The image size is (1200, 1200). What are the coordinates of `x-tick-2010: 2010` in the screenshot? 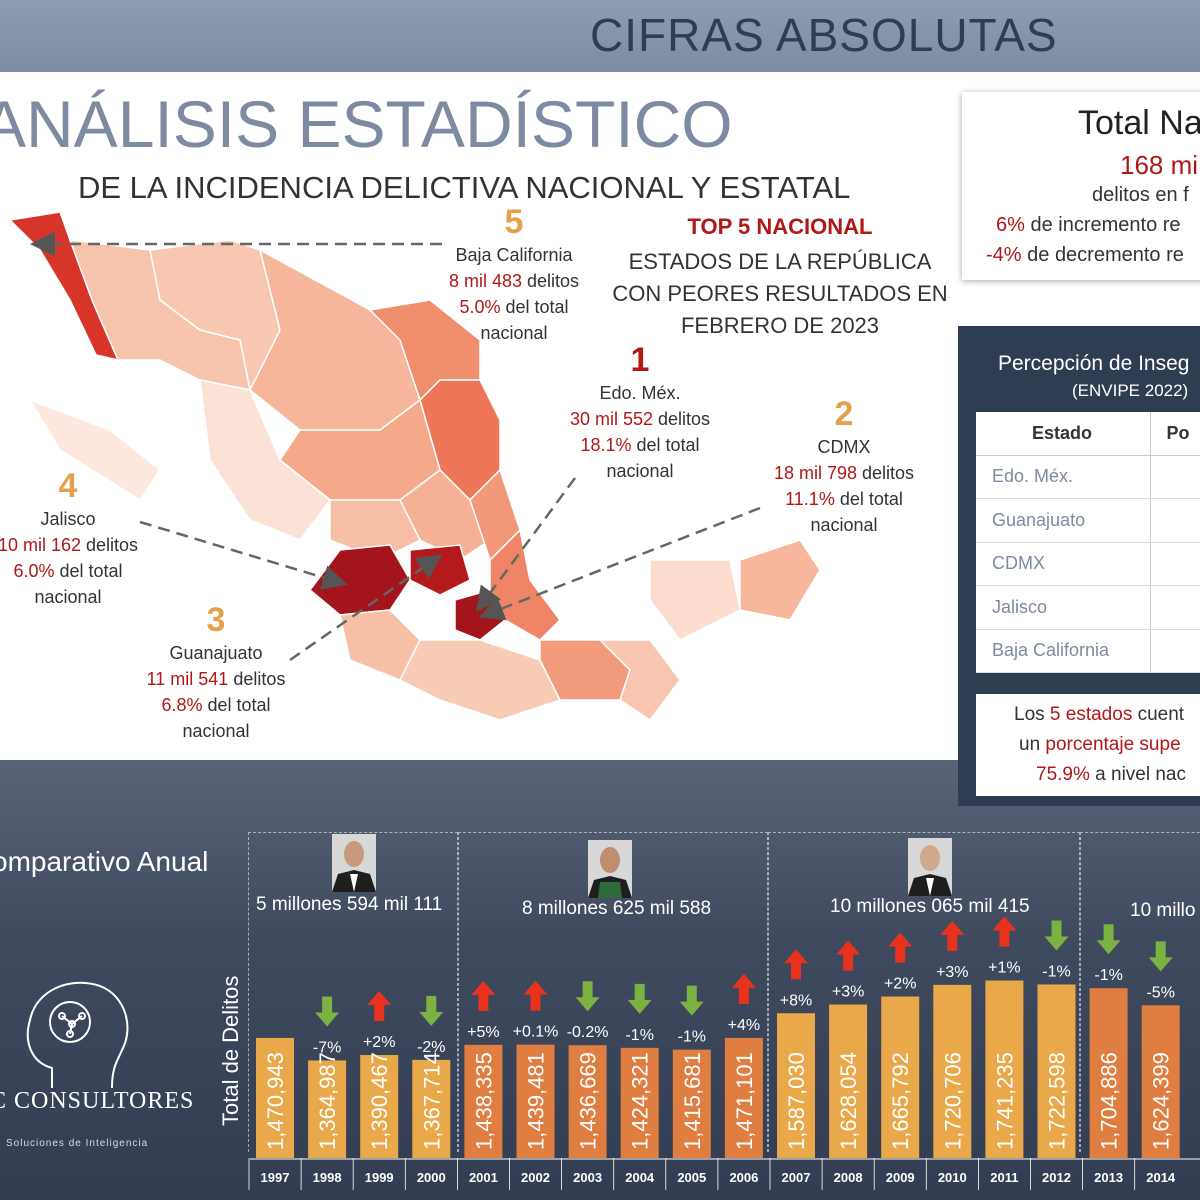 It's located at (952, 1177).